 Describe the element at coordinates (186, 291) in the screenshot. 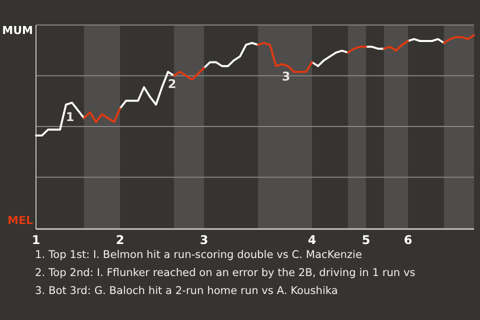

I see `text: 3. Bot 3rd: G. Baloch hit a 2-run home run vs A. Koushika` at that location.